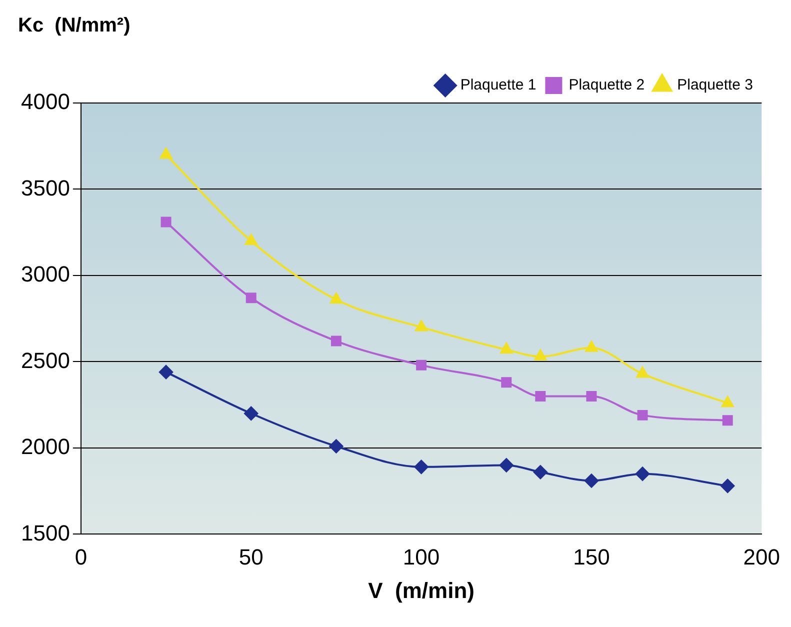 The width and height of the screenshot is (791, 627). Describe the element at coordinates (45, 187) in the screenshot. I see `y-tick-label: 3500` at that location.